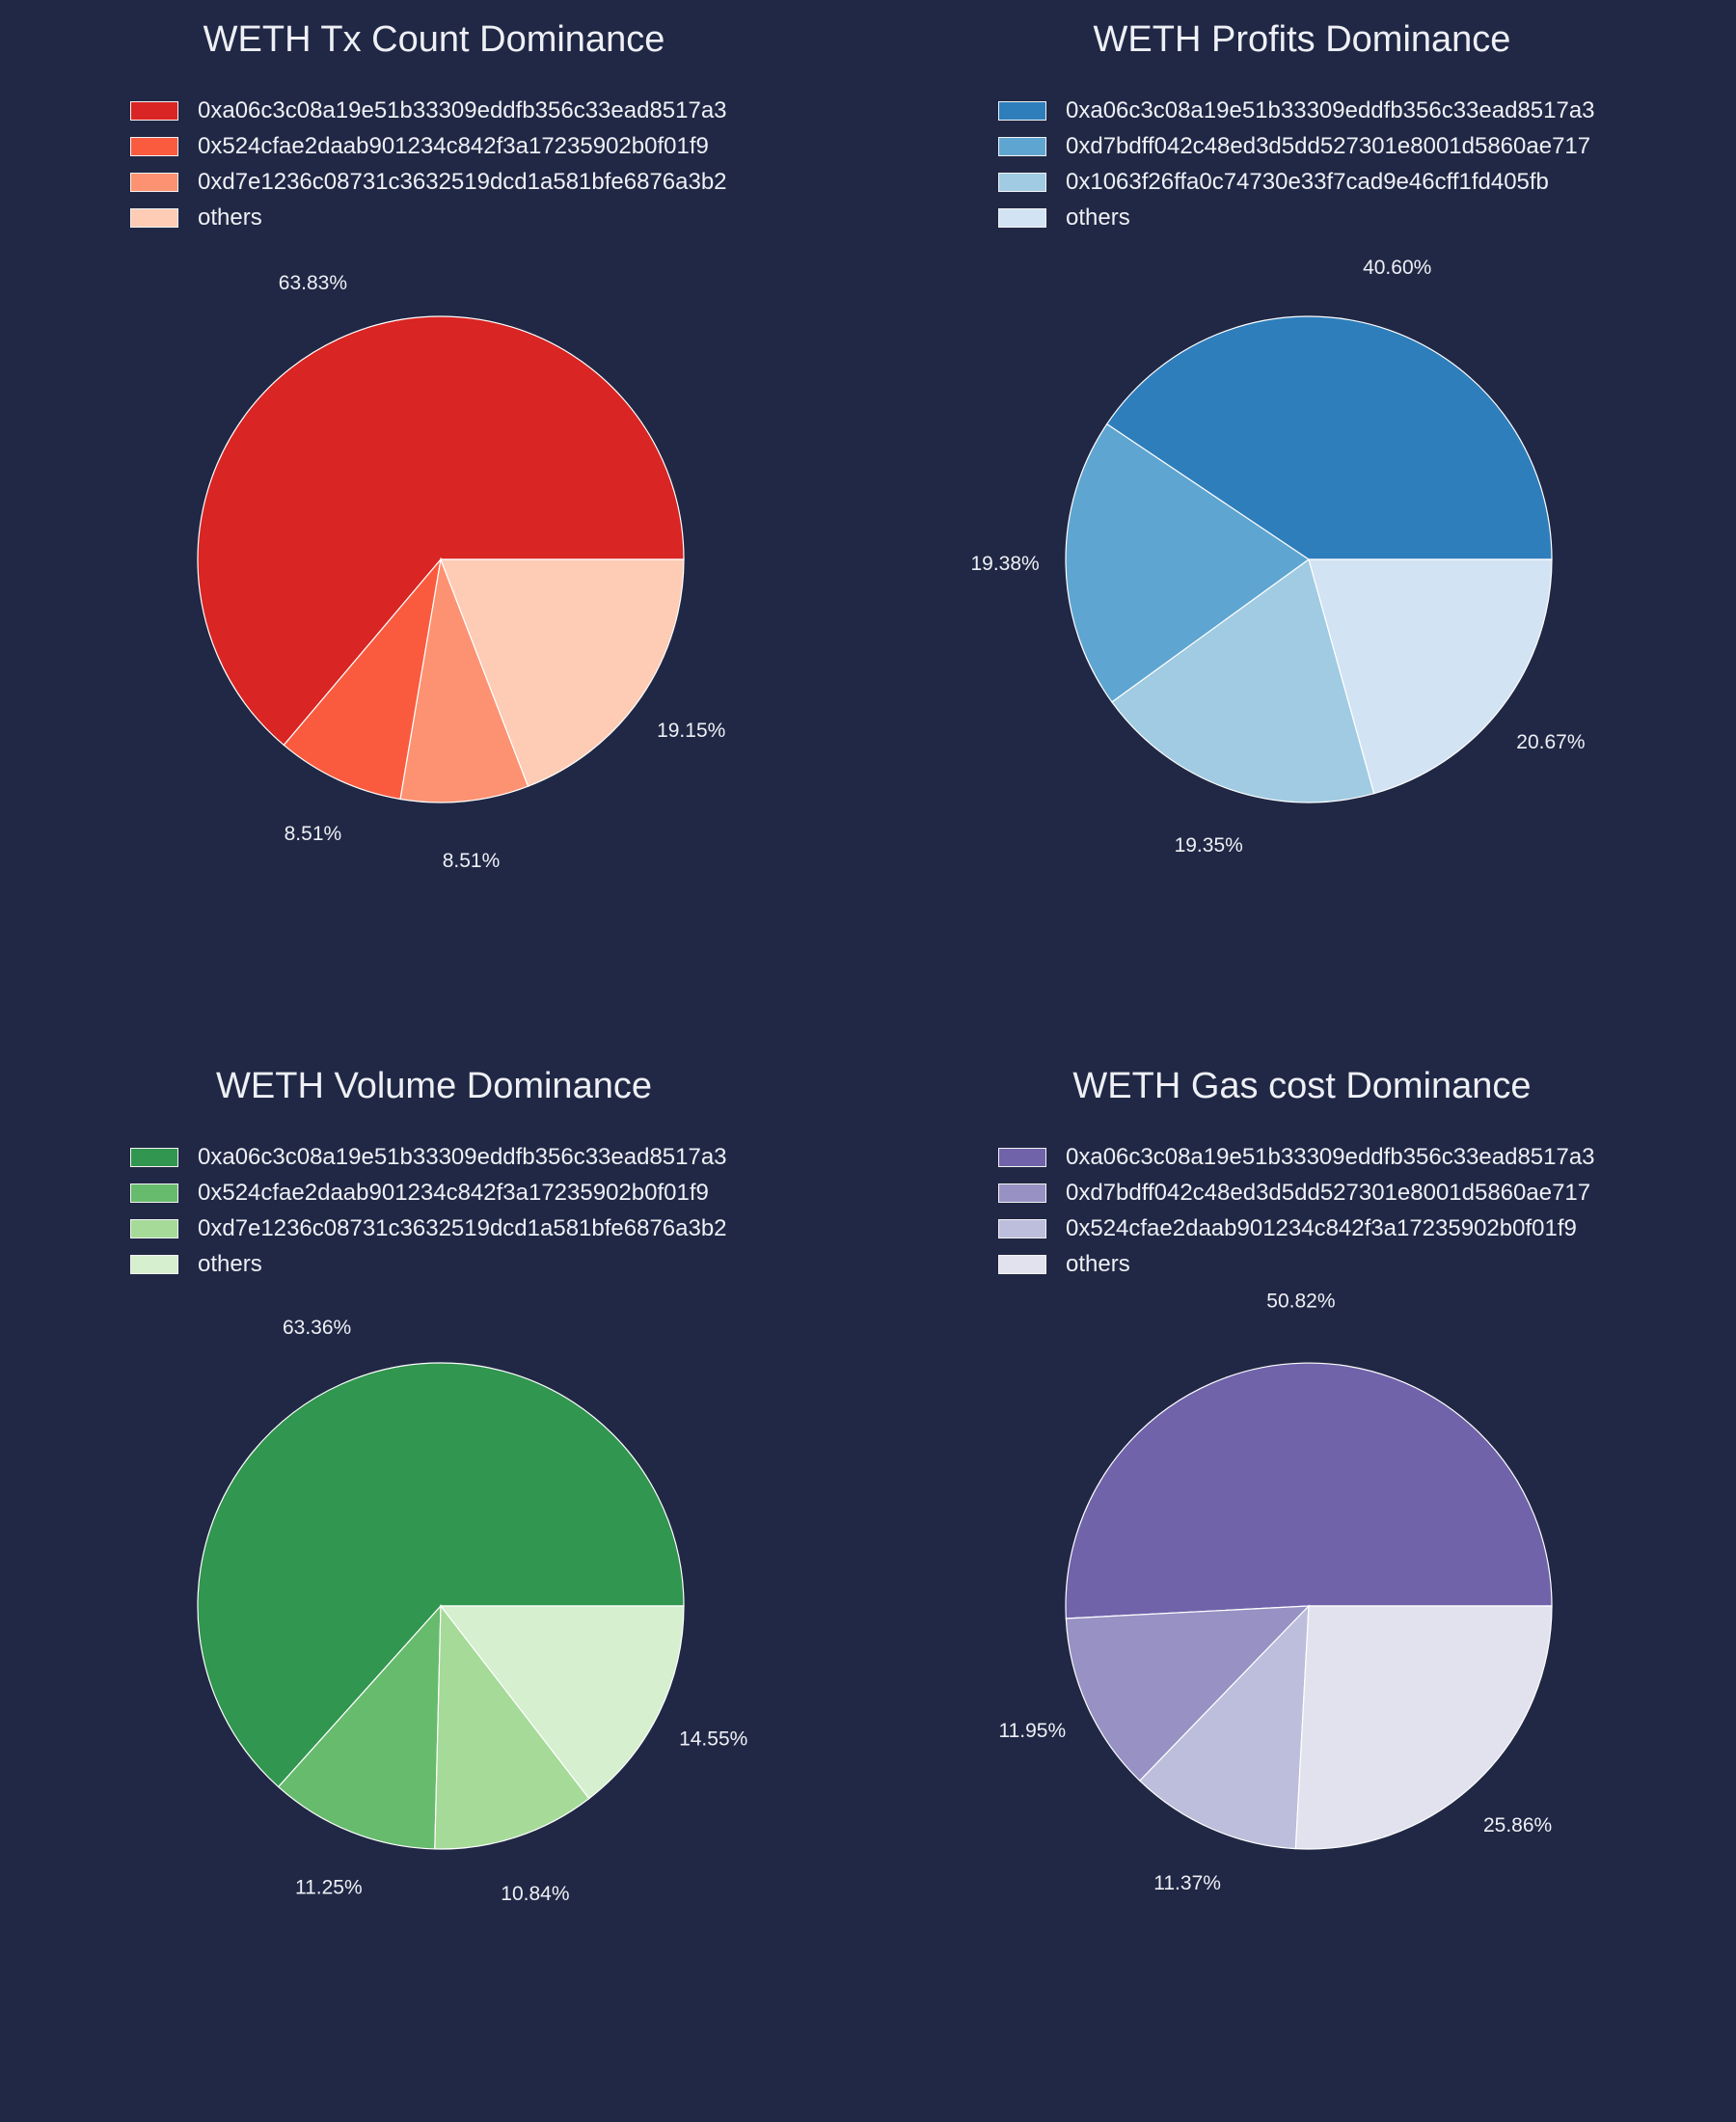 The width and height of the screenshot is (1736, 2122). Describe the element at coordinates (329, 1887) in the screenshot. I see `slice-percent-label: 11.25%` at that location.